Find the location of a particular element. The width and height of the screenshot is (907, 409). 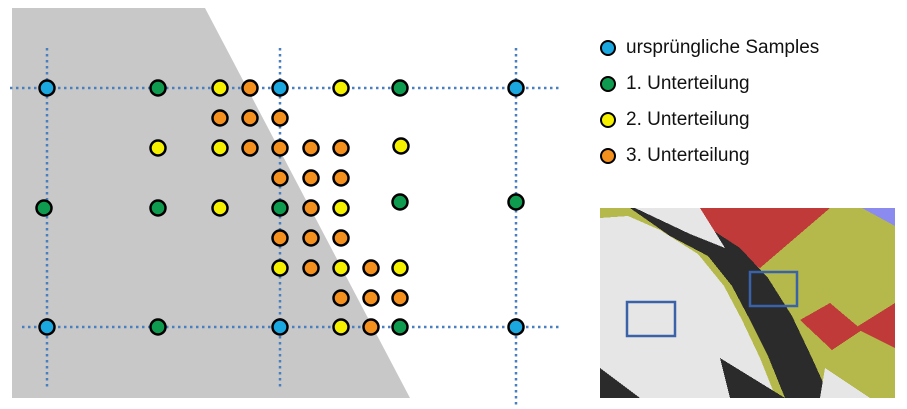

inset-white-patch-top is located at coordinates (680, 228).